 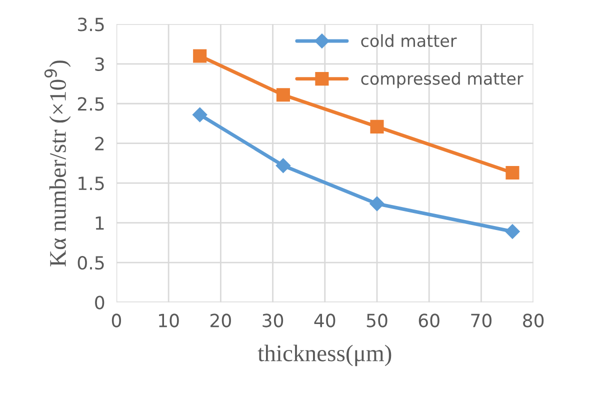 I want to click on x-tick-label: 40, so click(x=325, y=321).